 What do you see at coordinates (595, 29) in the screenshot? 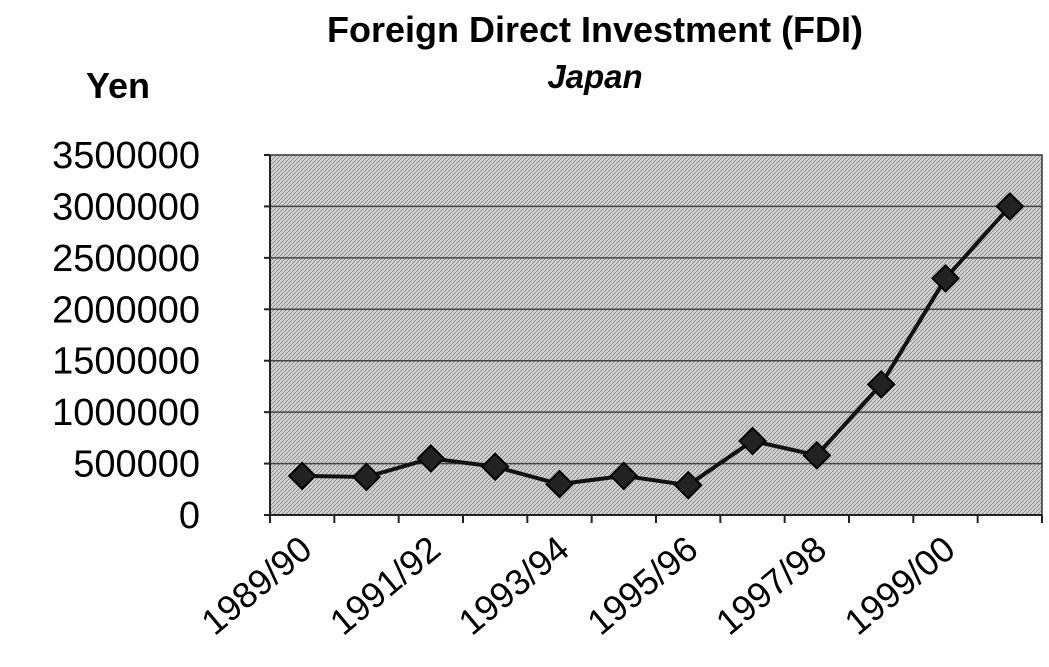
I see `chart-title: Foreign Direct Investment (FDI)` at bounding box center [595, 29].